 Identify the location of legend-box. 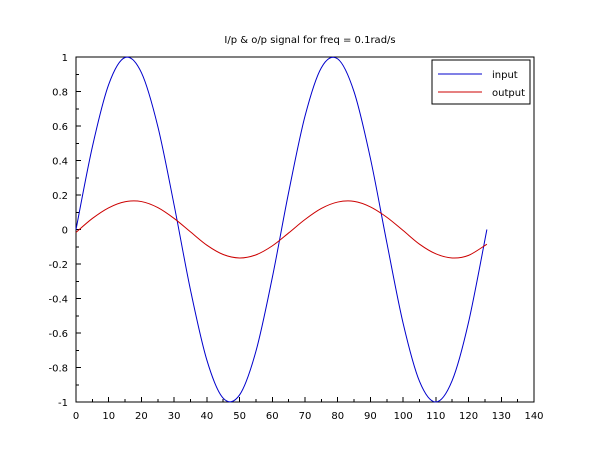
(481, 82).